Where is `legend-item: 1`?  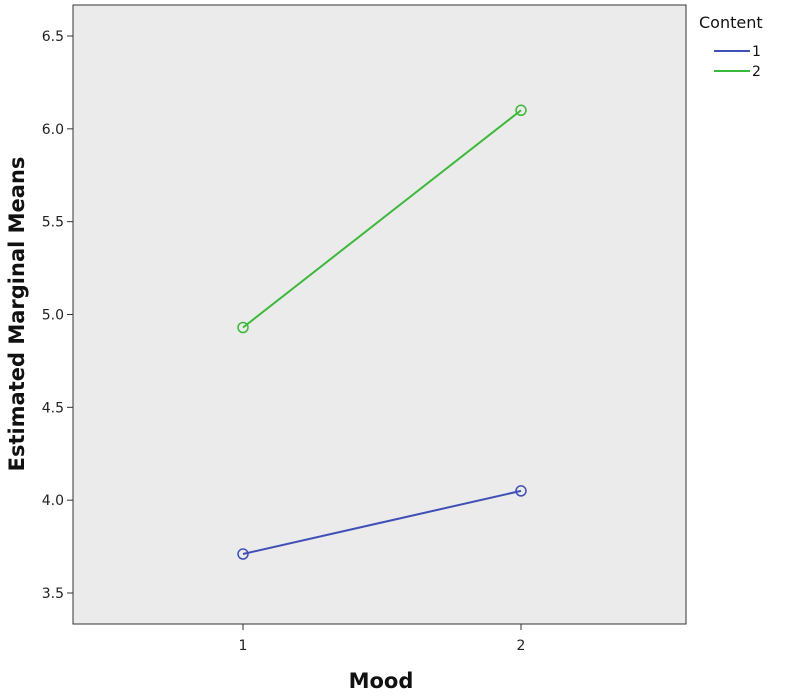 legend-item: 1 is located at coordinates (737, 52).